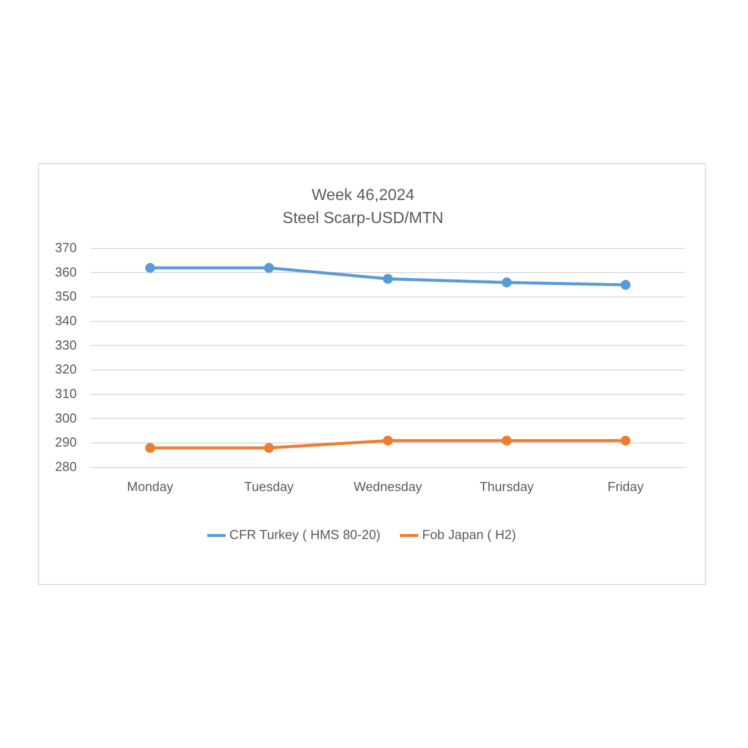 Image resolution: width=748 pixels, height=748 pixels. What do you see at coordinates (65, 369) in the screenshot?
I see `y-tick-label: 320` at bounding box center [65, 369].